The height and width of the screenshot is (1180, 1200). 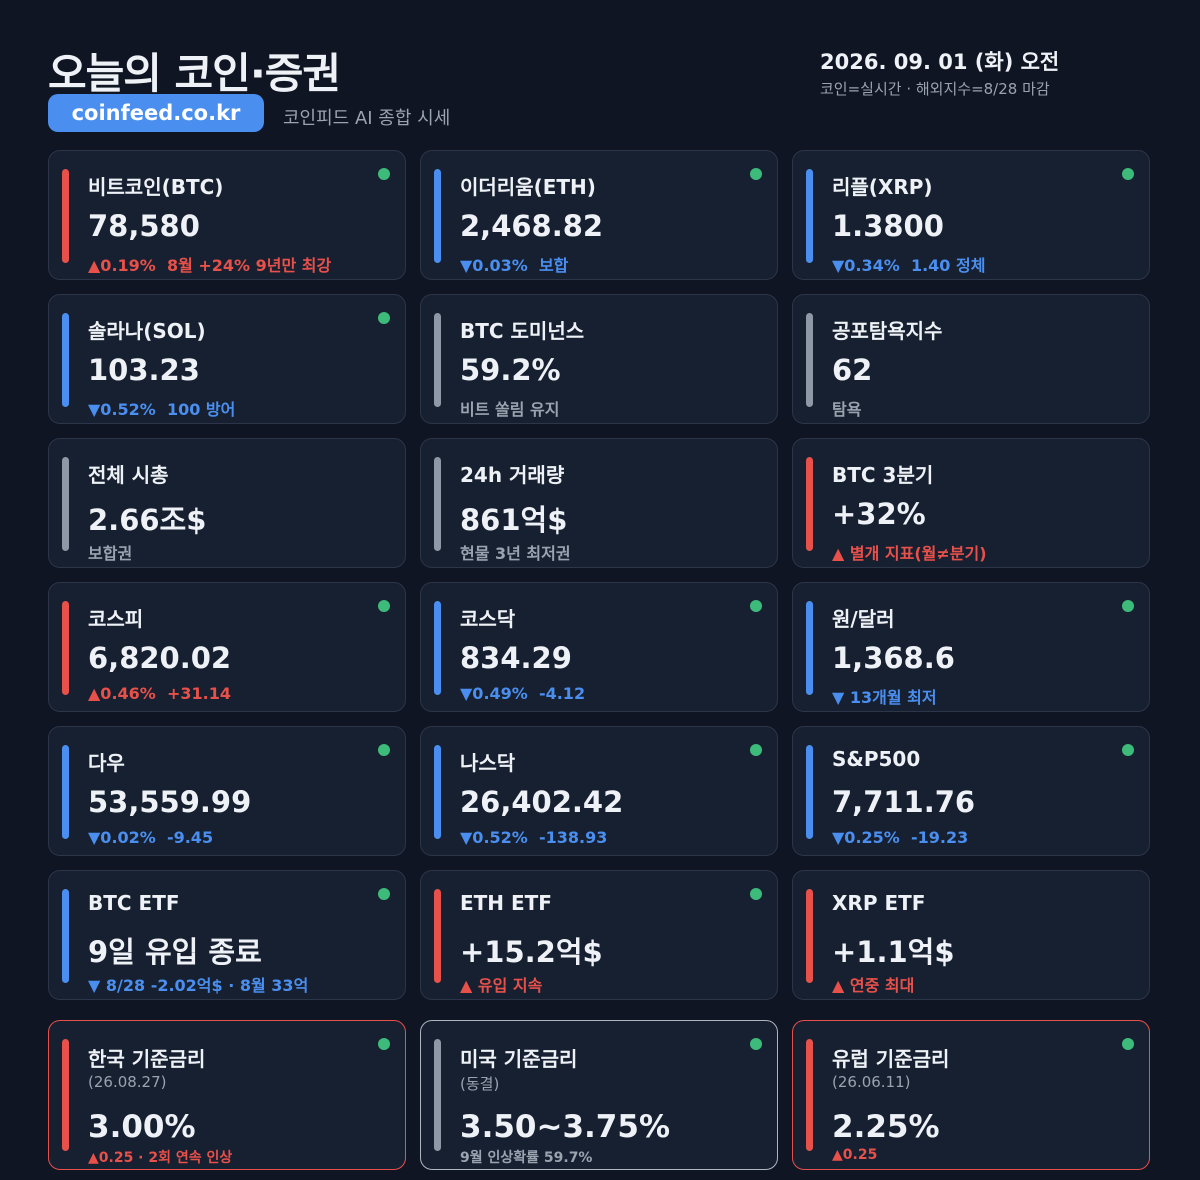 I want to click on card-label: 코스닥, so click(x=488, y=619).